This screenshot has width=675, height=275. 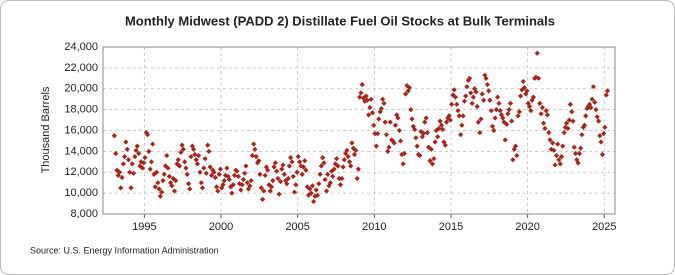 What do you see at coordinates (81, 130) in the screenshot?
I see `y-tick-label: 16,000` at bounding box center [81, 130].